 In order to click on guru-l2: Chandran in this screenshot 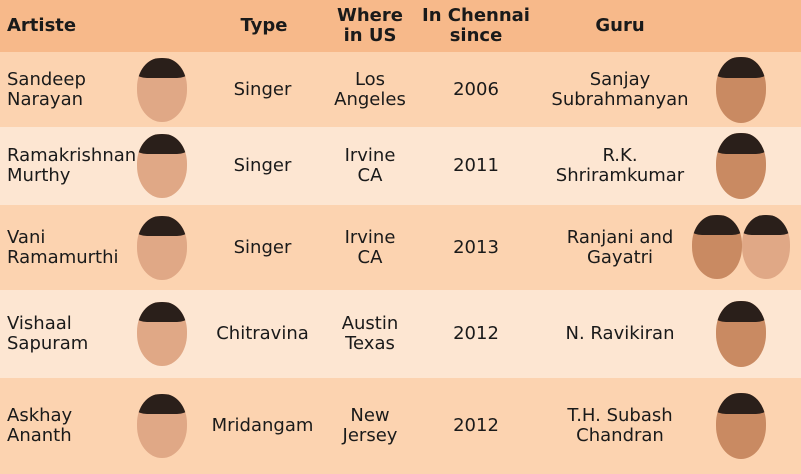, I will do `click(620, 435)`.